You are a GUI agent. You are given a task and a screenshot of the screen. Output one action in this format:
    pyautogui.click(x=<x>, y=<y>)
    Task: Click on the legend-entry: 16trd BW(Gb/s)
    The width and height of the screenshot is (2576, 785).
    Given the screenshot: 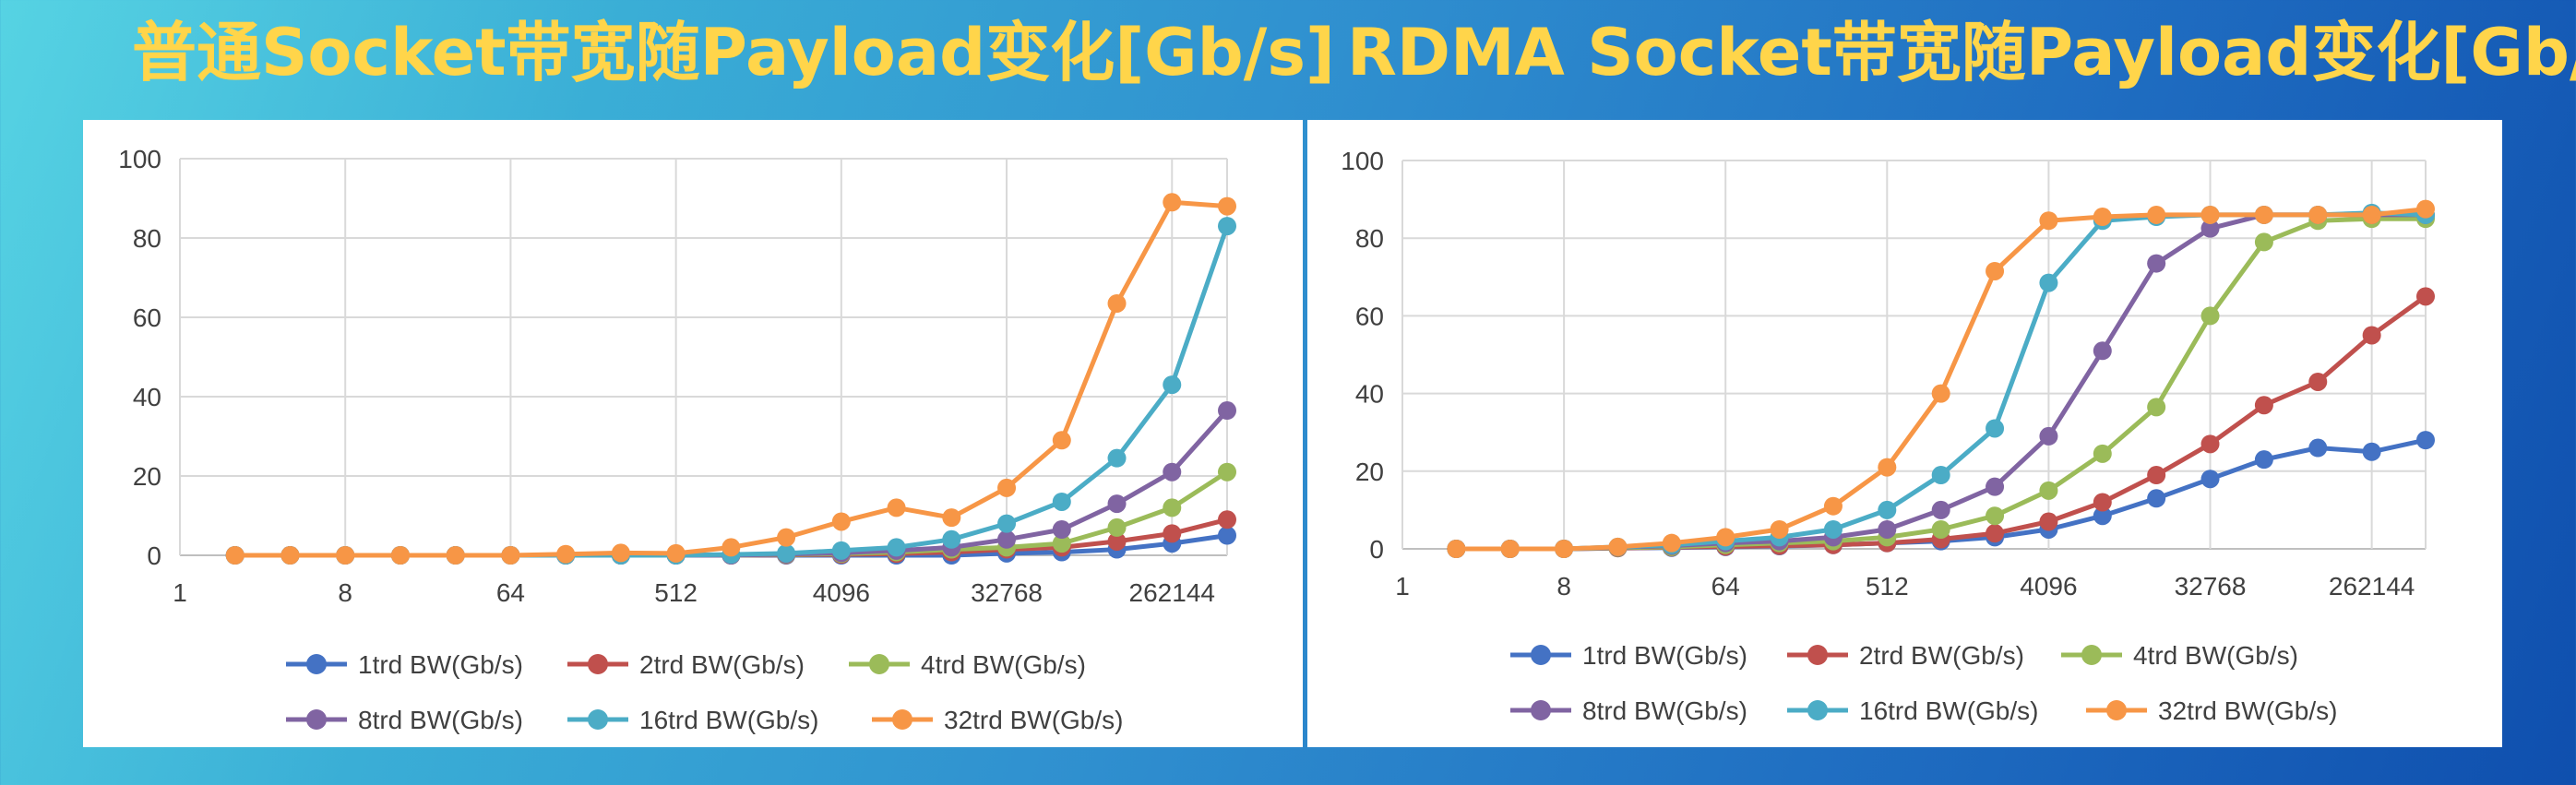 What is the action you would take?
    pyautogui.click(x=728, y=720)
    